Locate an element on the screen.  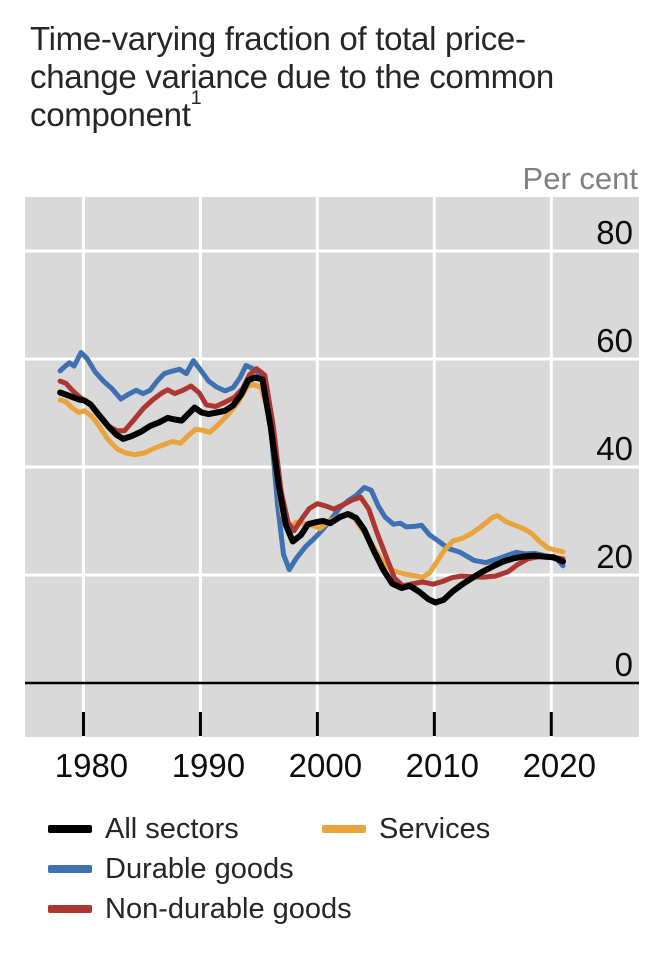
legend-item: All sectors is located at coordinates (200, 829).